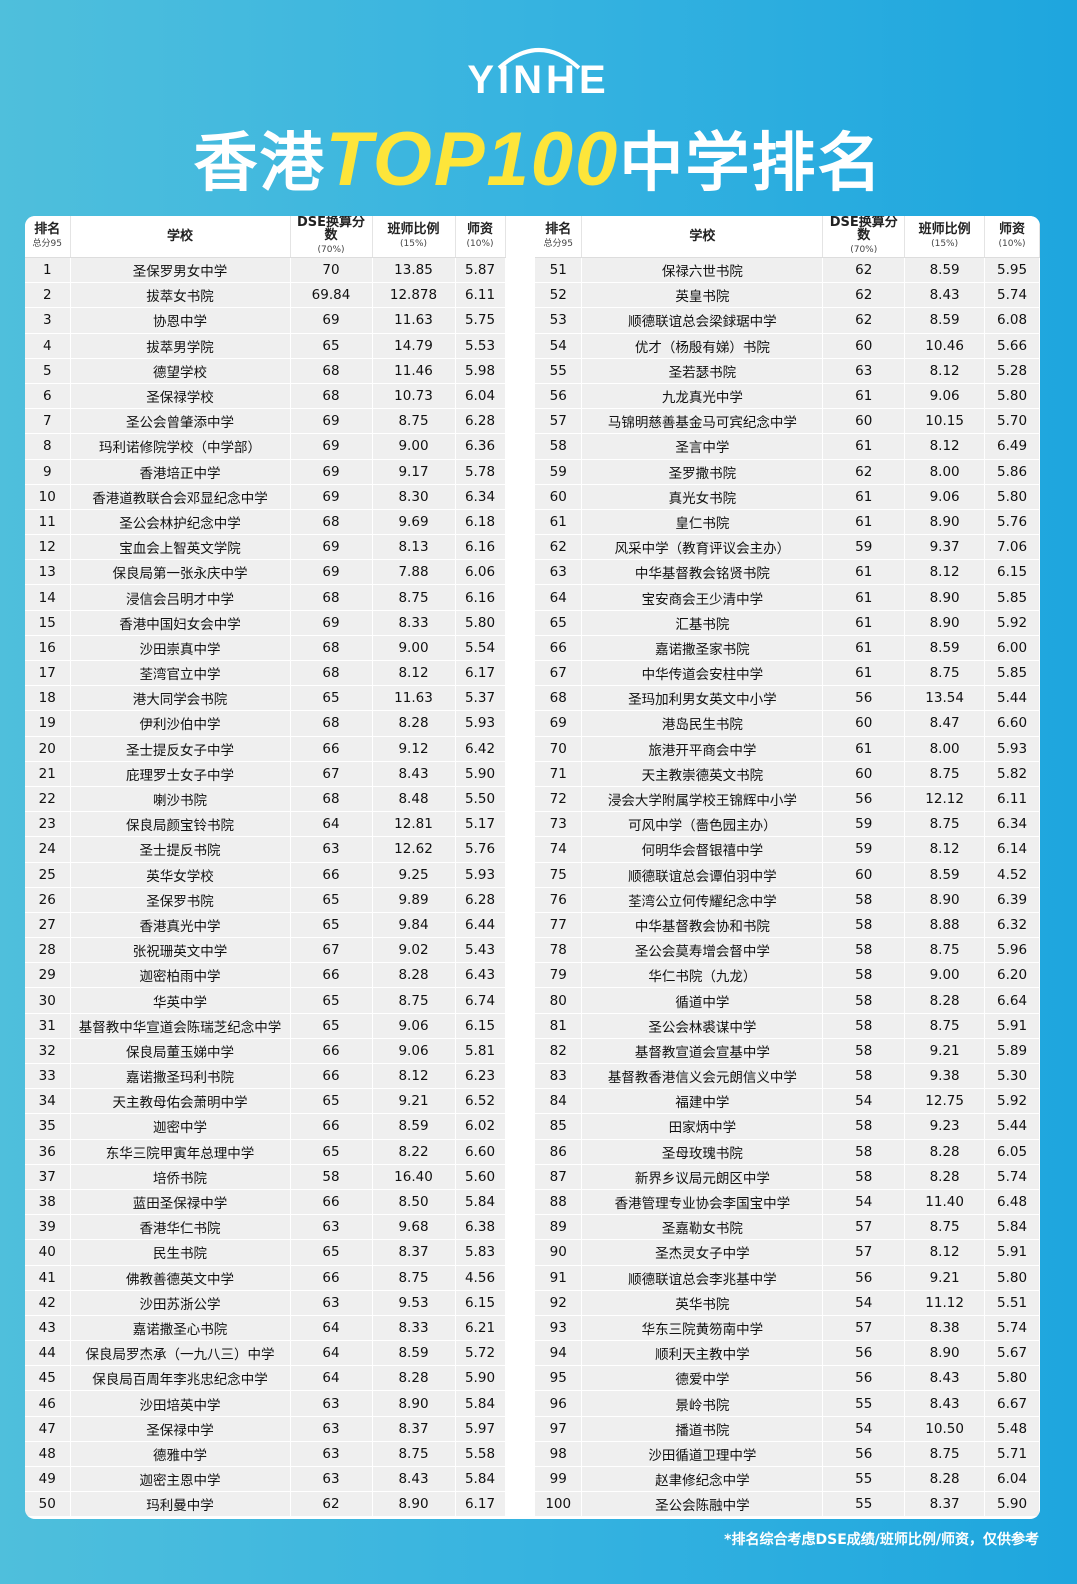 This screenshot has width=1077, height=1584. I want to click on table-row: 94 顺利天主教中学 56 8.90 5.67, so click(787, 1353).